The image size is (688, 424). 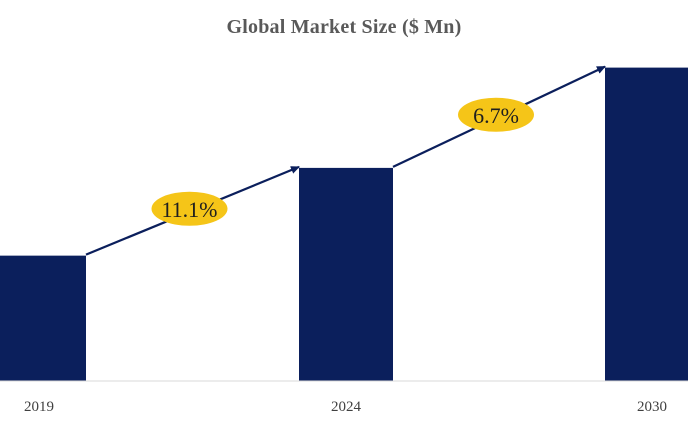 I want to click on cagr-label: 6.7%, so click(x=496, y=115).